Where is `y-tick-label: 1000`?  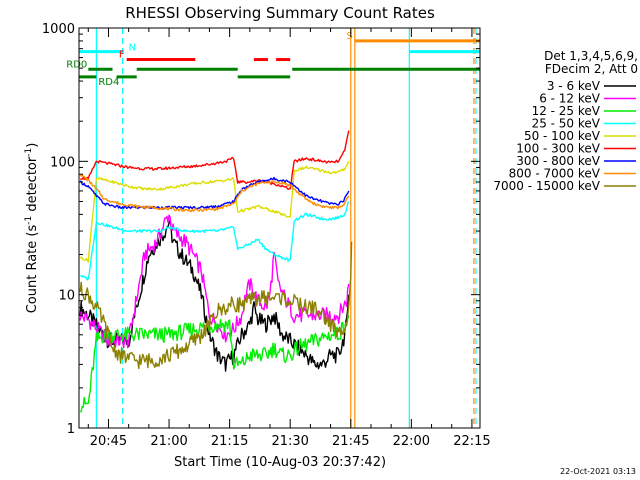
y-tick-label: 1000 is located at coordinates (58, 29).